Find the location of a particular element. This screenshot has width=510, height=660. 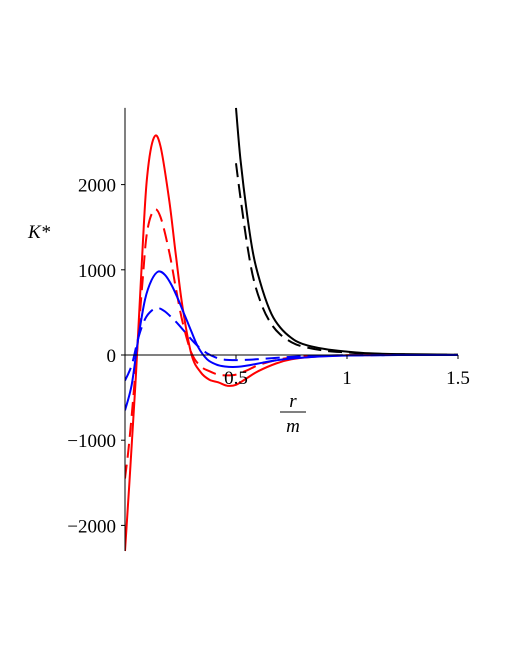

y-tick-label: 0 is located at coordinates (112, 356).